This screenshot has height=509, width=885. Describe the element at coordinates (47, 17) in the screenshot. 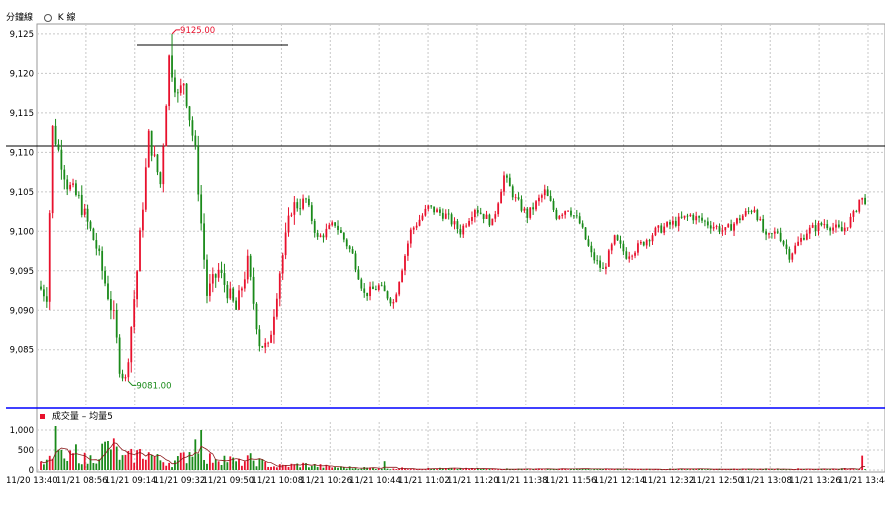

I see `radio-icon` at that location.